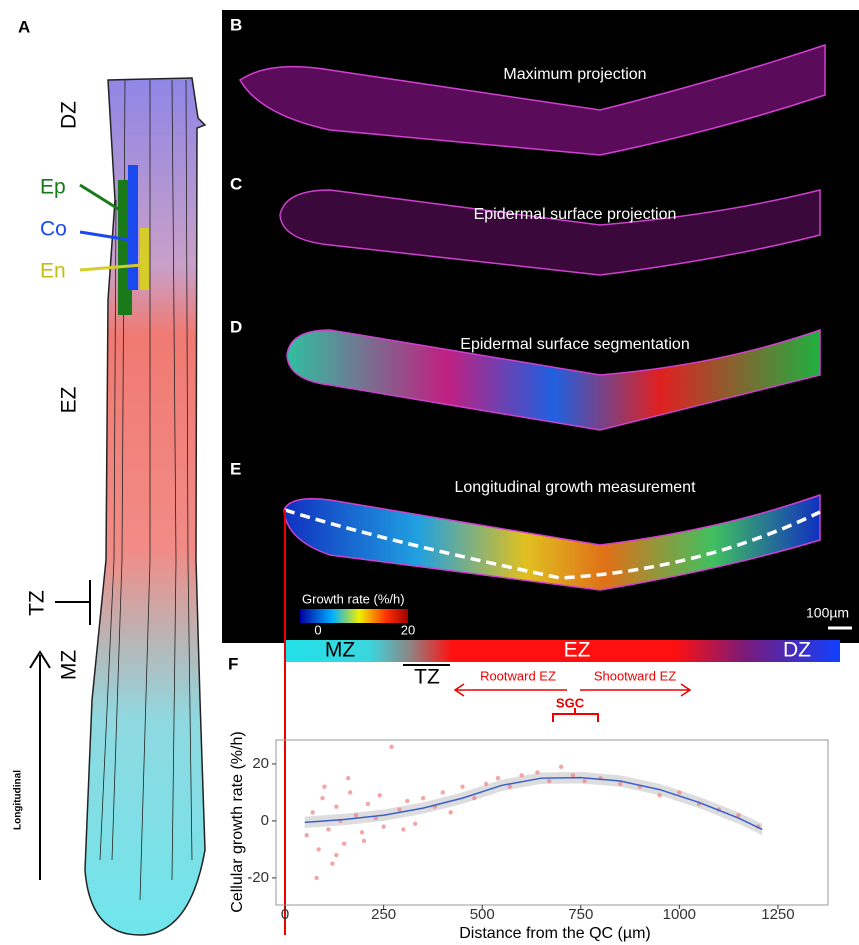  Describe the element at coordinates (100, 197) in the screenshot. I see `ep-pointer` at that location.